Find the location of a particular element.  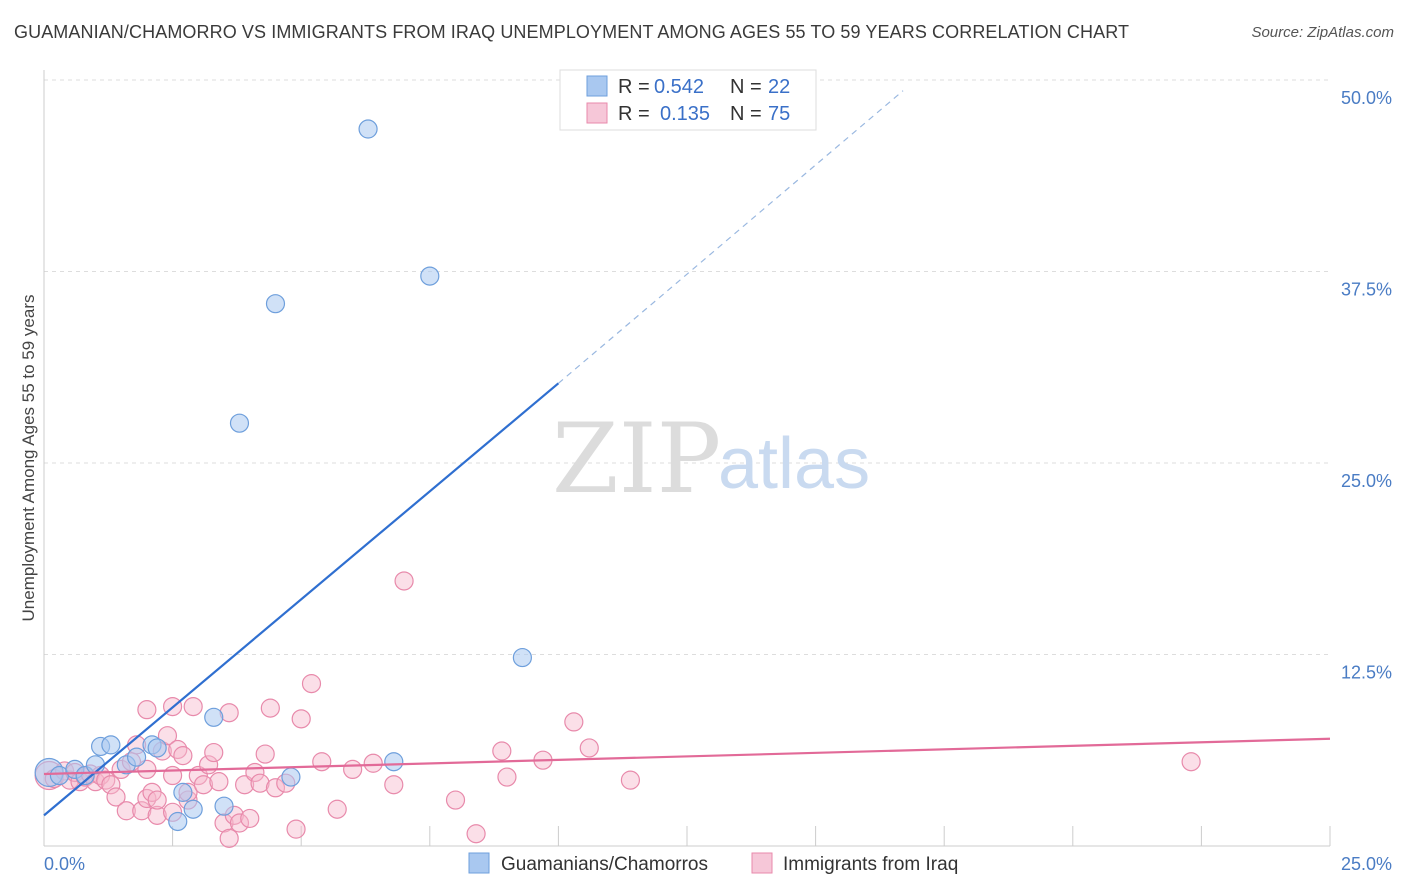

legend-r-label-2: R = is located at coordinates (634, 114).